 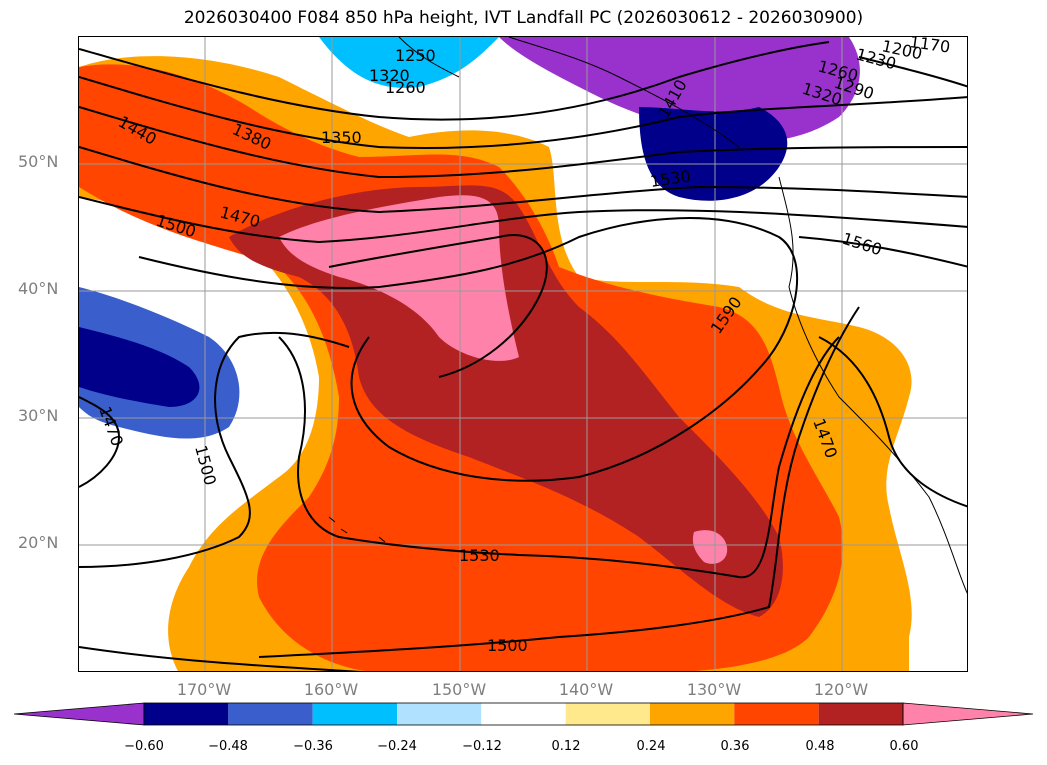 What do you see at coordinates (479, 555) in the screenshot?
I see `contour-label: 1530` at bounding box center [479, 555].